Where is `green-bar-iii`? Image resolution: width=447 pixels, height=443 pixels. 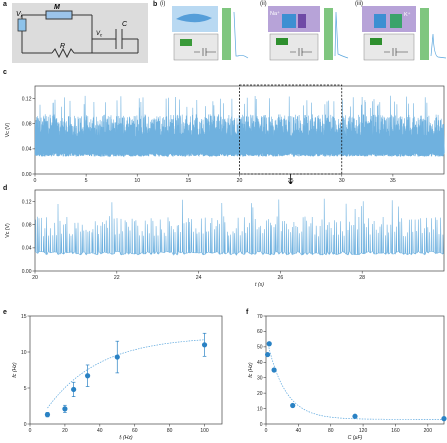
green-bar-iii is located at coordinates (424, 34).